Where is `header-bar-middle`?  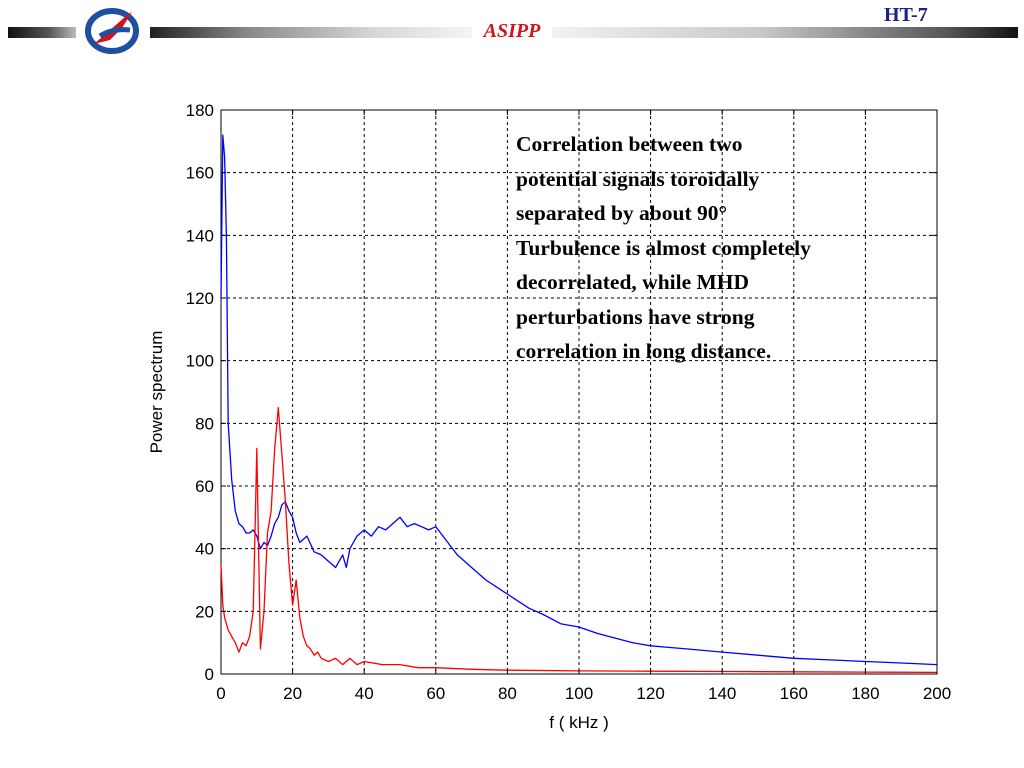 header-bar-middle is located at coordinates (311, 32).